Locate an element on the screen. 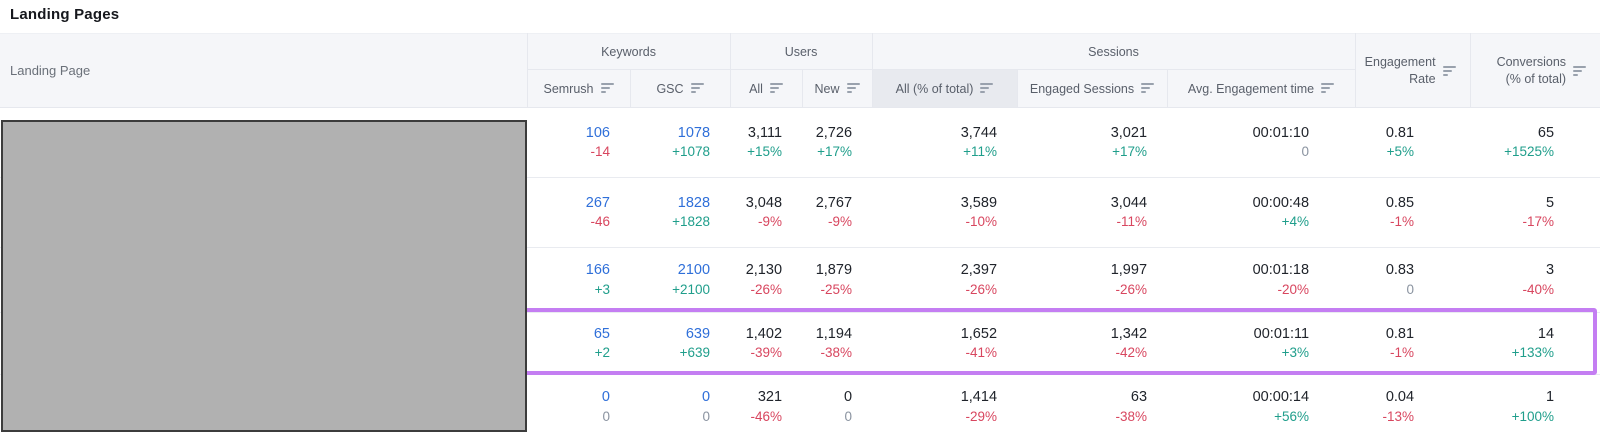 The image size is (1600, 439). metric-value: 3,111 is located at coordinates (765, 132).